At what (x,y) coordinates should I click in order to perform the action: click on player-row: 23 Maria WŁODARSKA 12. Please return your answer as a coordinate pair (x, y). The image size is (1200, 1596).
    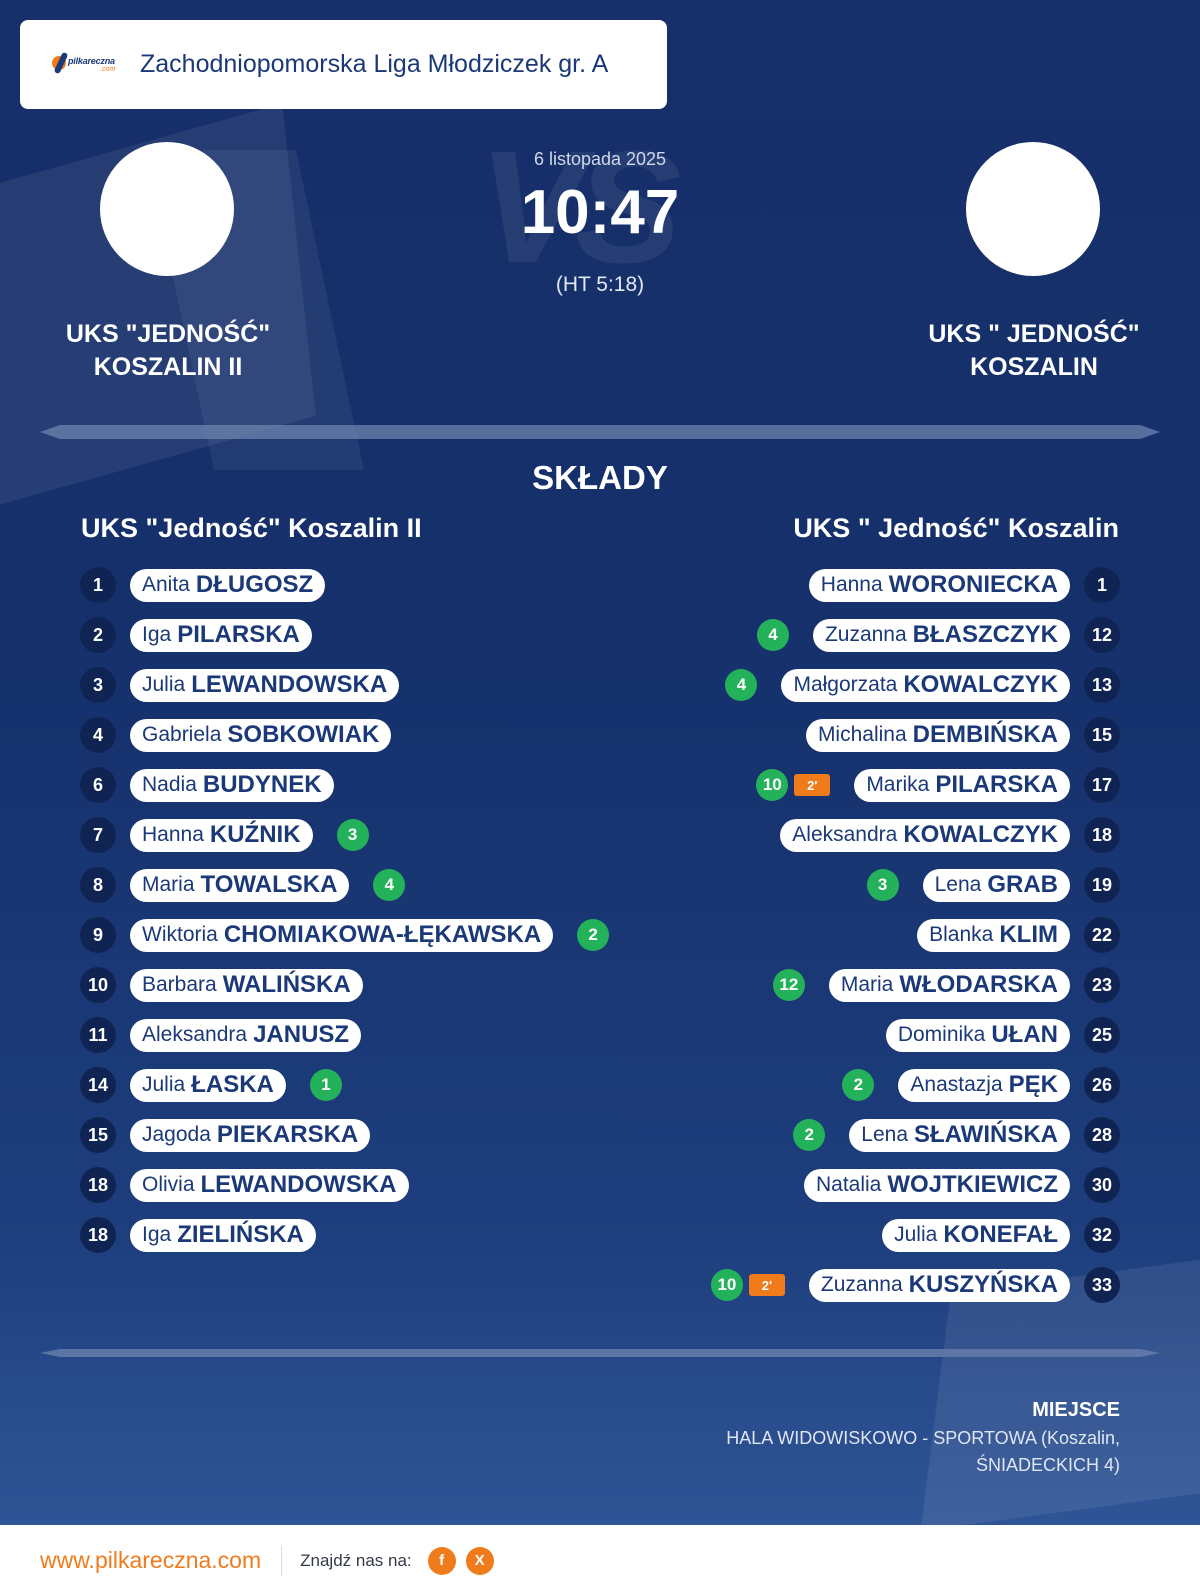
    Looking at the image, I should click on (915, 985).